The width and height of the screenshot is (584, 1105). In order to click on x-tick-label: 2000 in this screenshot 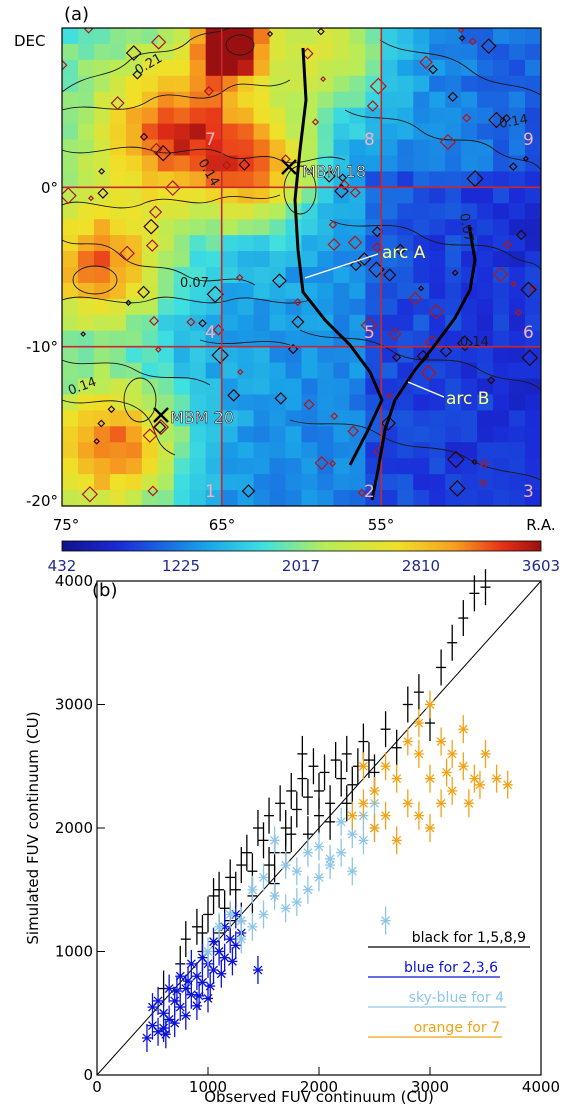, I will do `click(319, 1087)`.